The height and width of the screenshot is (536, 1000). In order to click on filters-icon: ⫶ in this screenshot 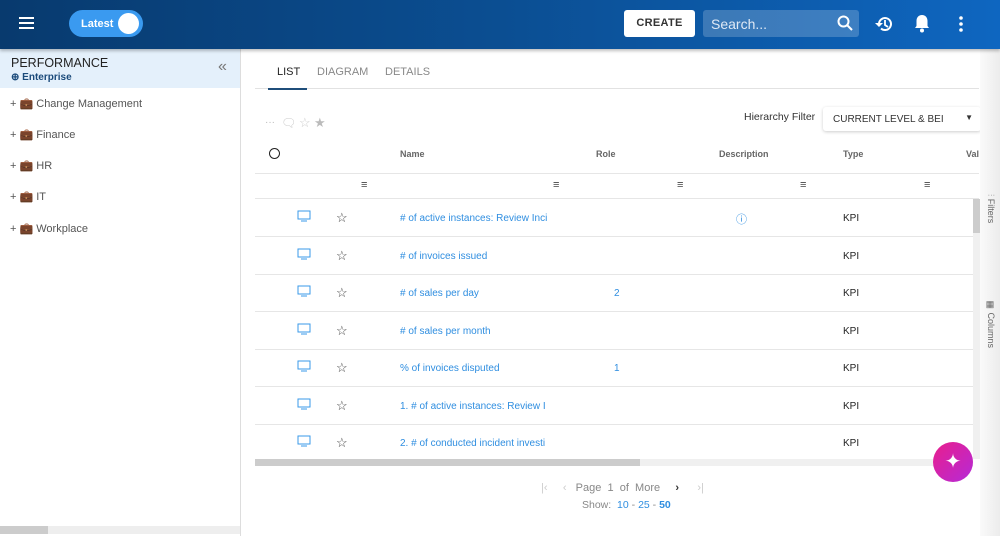, I will do `click(991, 196)`.